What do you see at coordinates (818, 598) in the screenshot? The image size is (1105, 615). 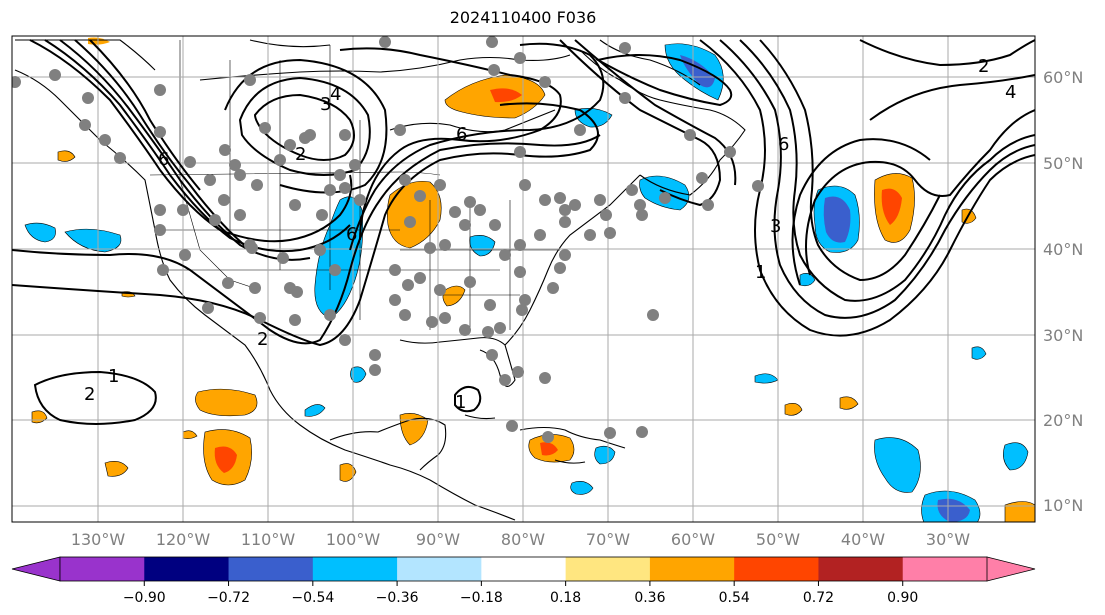 I see `colorbar-tick-label: 0.72` at bounding box center [818, 598].